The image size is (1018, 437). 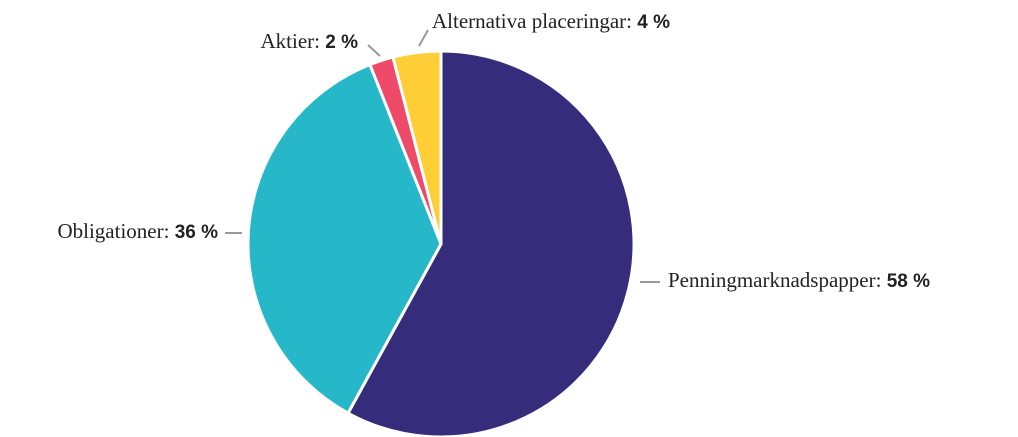 I want to click on category-label: Aktier:, so click(x=290, y=41).